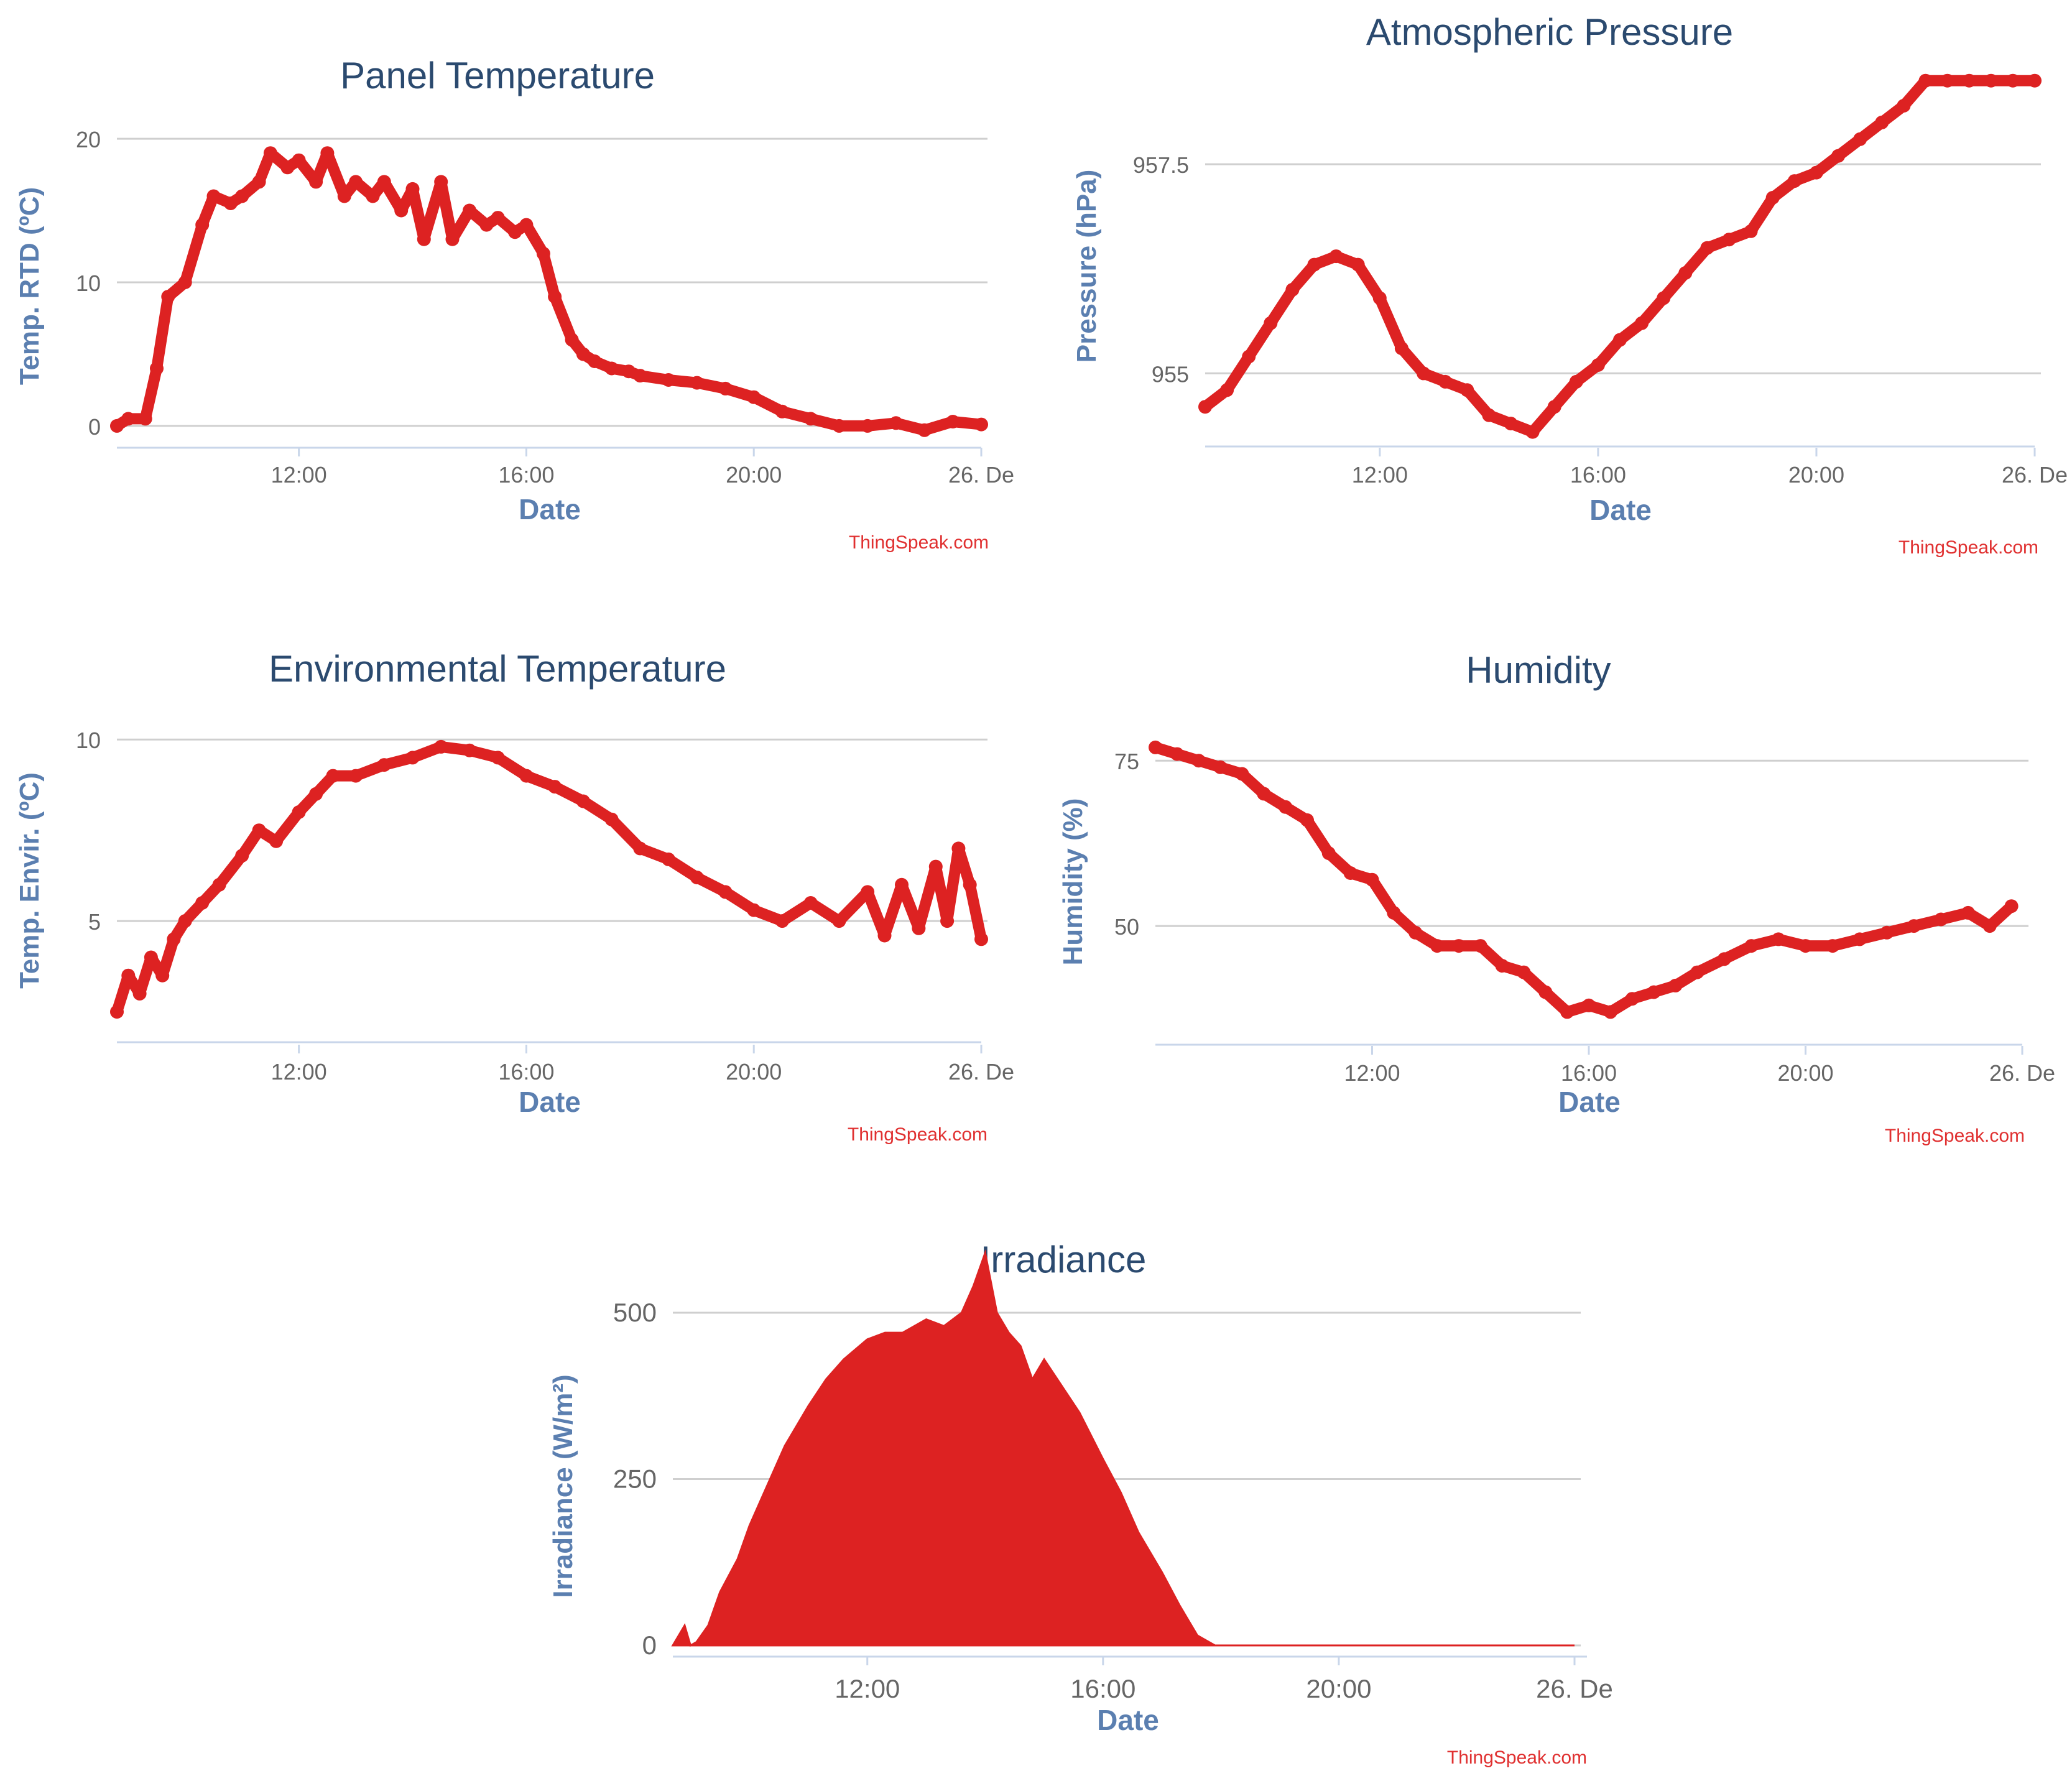  What do you see at coordinates (1126, 927) in the screenshot?
I see `y-tick-label: 50` at bounding box center [1126, 927].